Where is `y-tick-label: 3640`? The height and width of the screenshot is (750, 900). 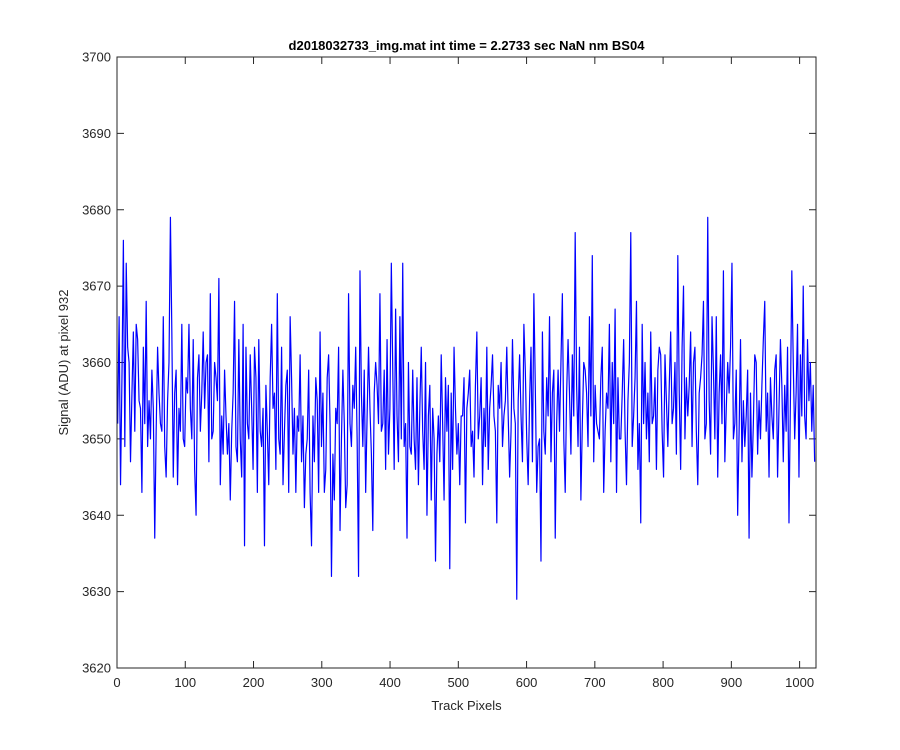 y-tick-label: 3640 is located at coordinates (96, 515).